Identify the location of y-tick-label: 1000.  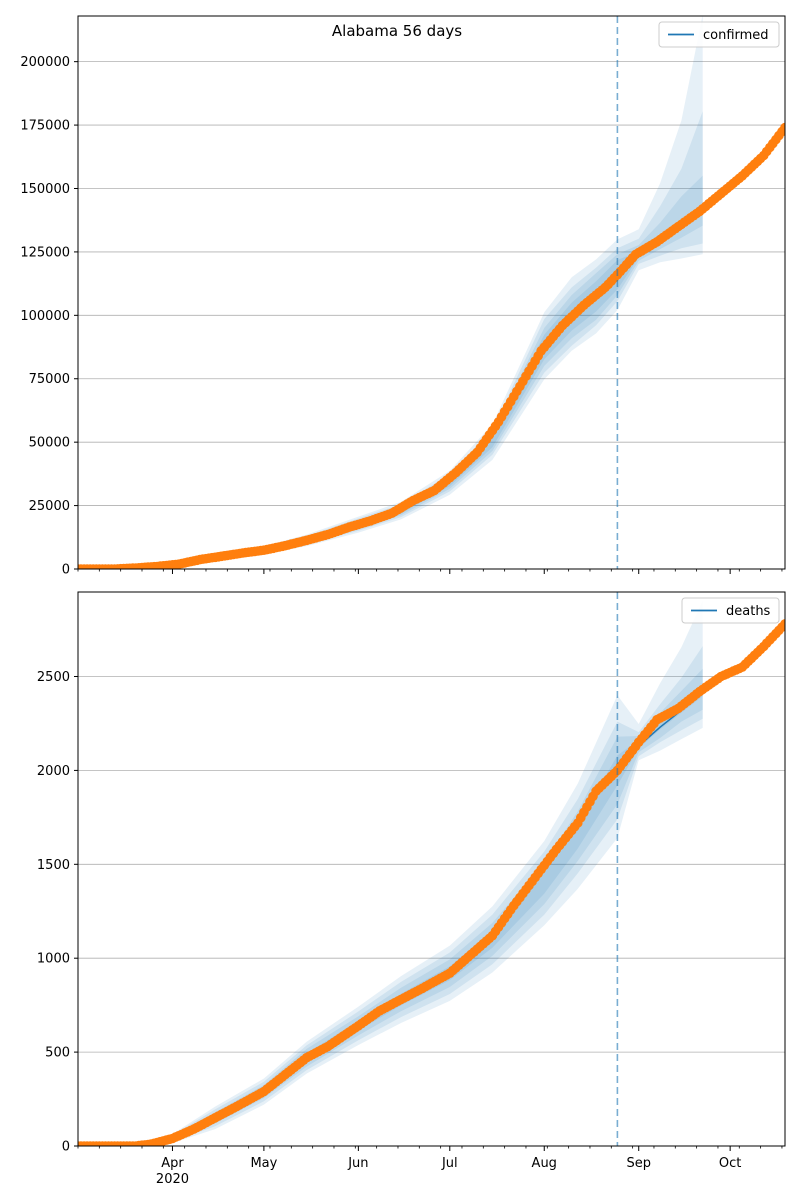
(53, 959).